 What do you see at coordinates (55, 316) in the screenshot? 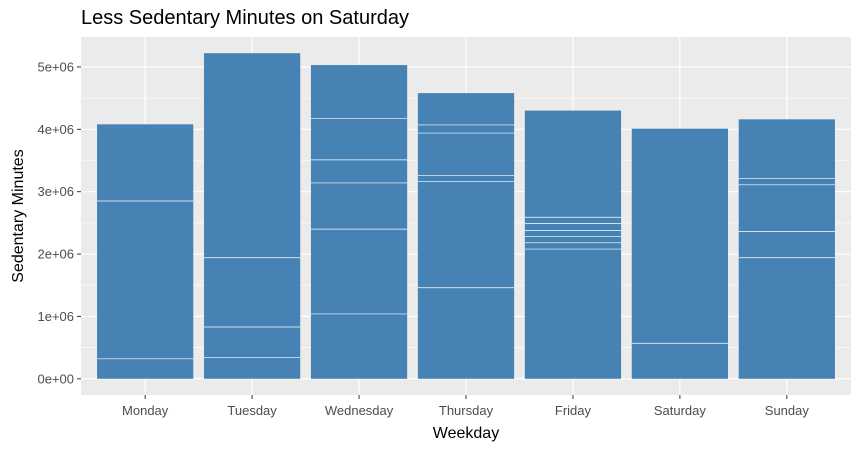
I see `y-tick-label: 1e+06` at bounding box center [55, 316].